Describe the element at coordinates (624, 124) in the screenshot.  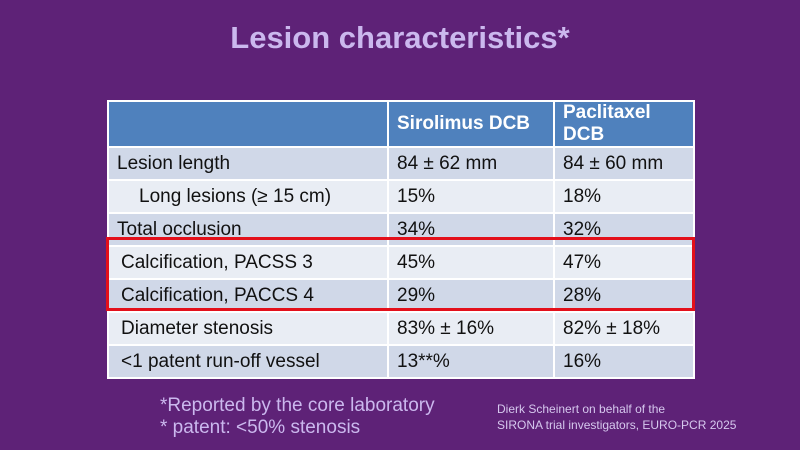
I see `header-paclitaxel: Paclitaxel DCB` at that location.